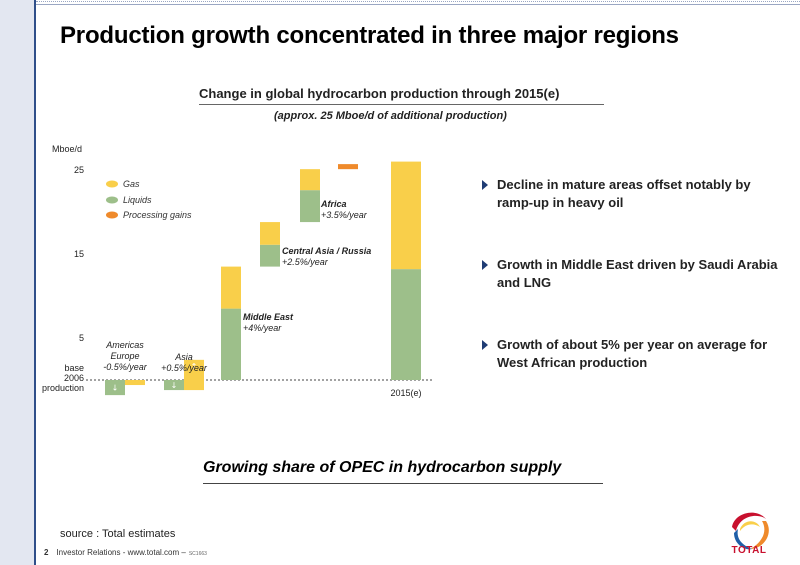 Image resolution: width=800 pixels, height=565 pixels. I want to click on category-label: Americas, so click(124, 345).